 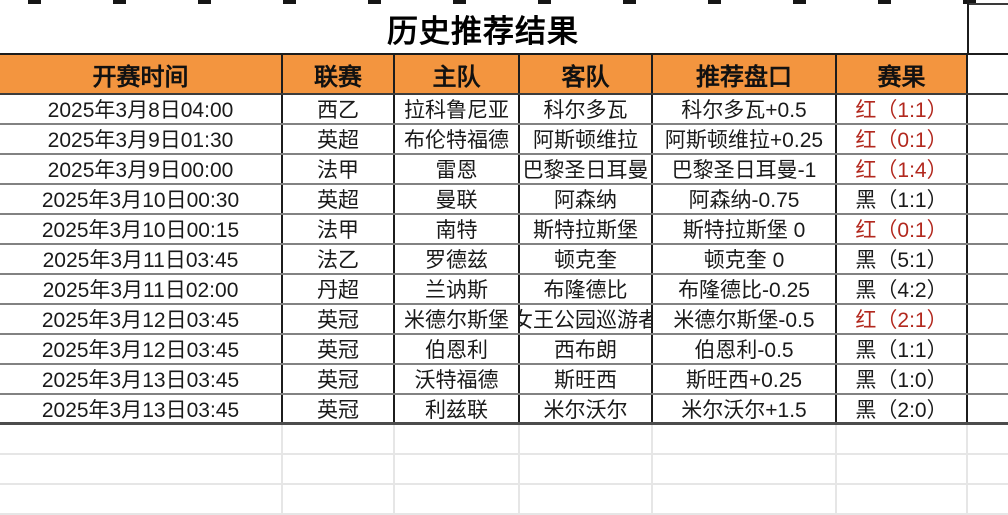 What do you see at coordinates (745, 349) in the screenshot?
I see `cell-handicap: 伯恩利-0.5` at bounding box center [745, 349].